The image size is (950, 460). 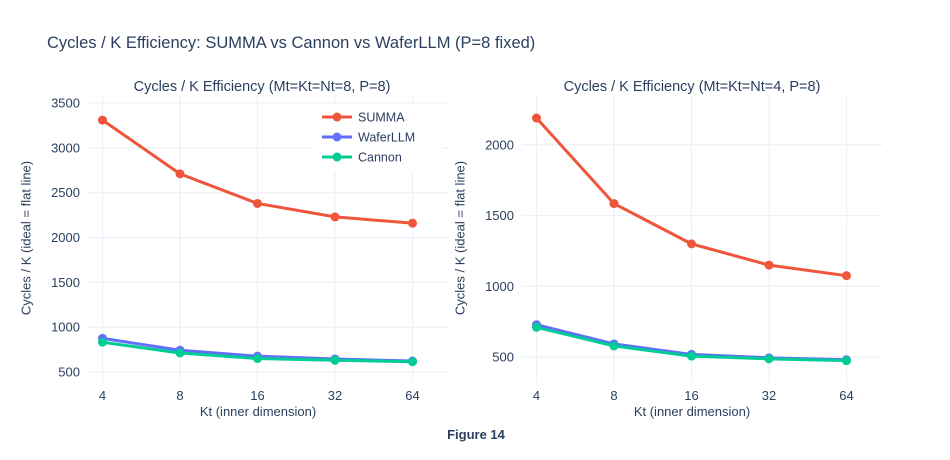 What do you see at coordinates (65, 103) in the screenshot?
I see `y-tick-label: 3500` at bounding box center [65, 103].